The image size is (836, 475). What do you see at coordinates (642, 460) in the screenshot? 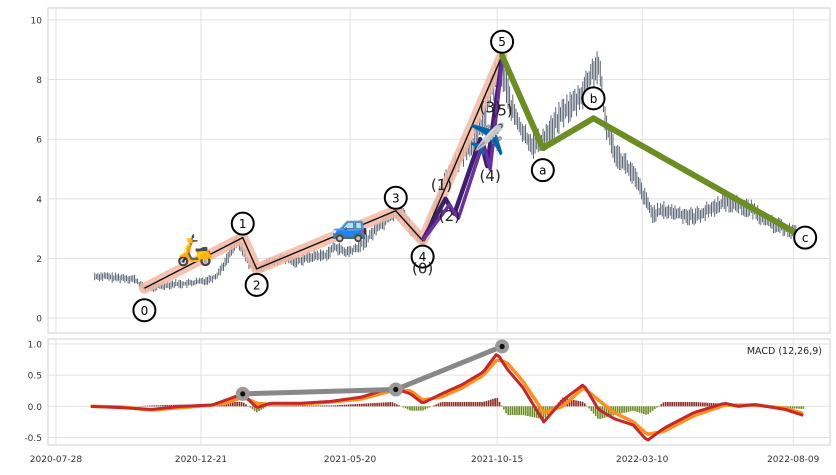
I see `x-tick-label: 2022-03-10` at bounding box center [642, 460].